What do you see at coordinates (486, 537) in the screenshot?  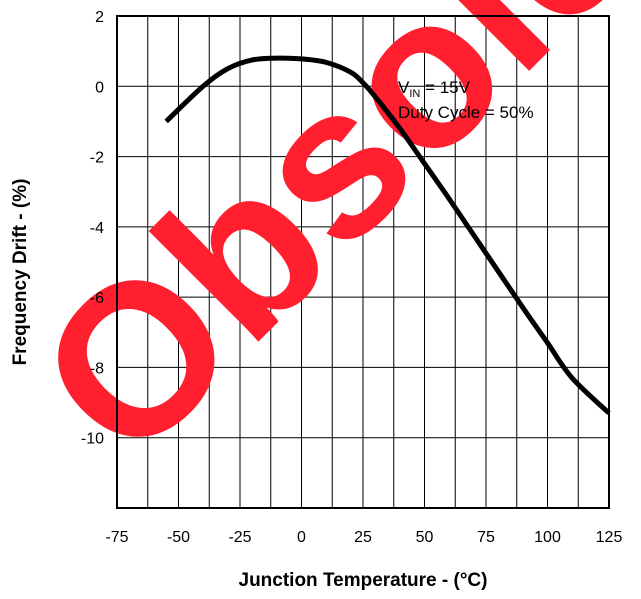 I see `x-tick-label: 75` at bounding box center [486, 537].